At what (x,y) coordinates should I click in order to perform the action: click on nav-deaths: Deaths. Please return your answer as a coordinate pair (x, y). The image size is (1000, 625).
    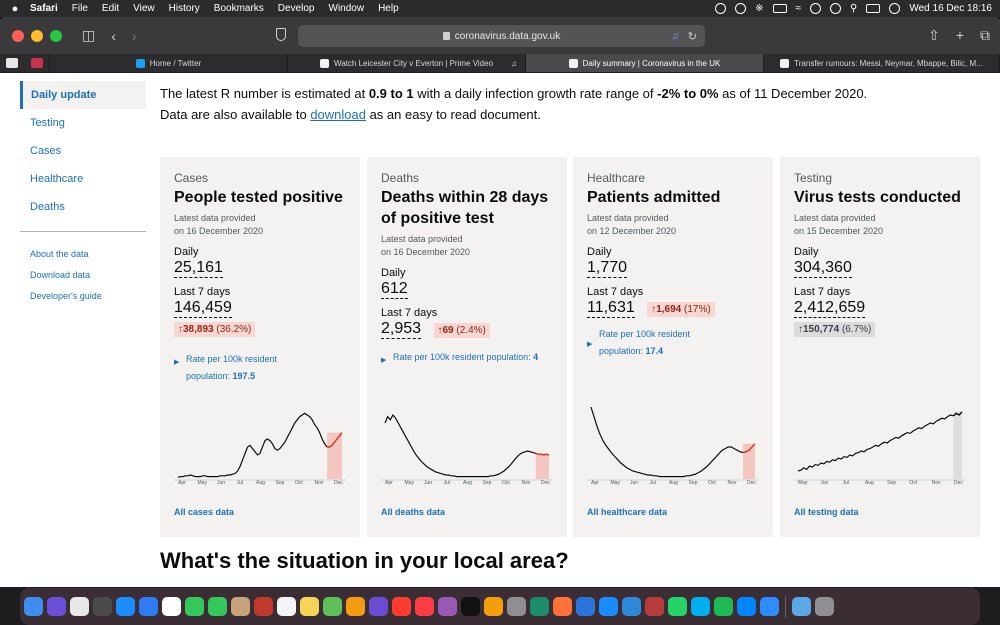
    Looking at the image, I should click on (47, 207).